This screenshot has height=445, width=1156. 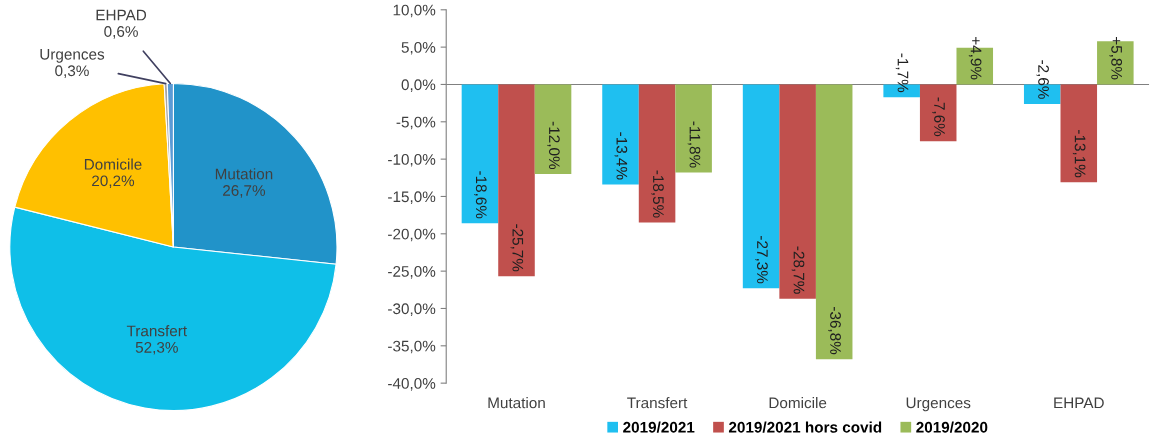 I want to click on data-label: 26,7%, so click(x=244, y=191).